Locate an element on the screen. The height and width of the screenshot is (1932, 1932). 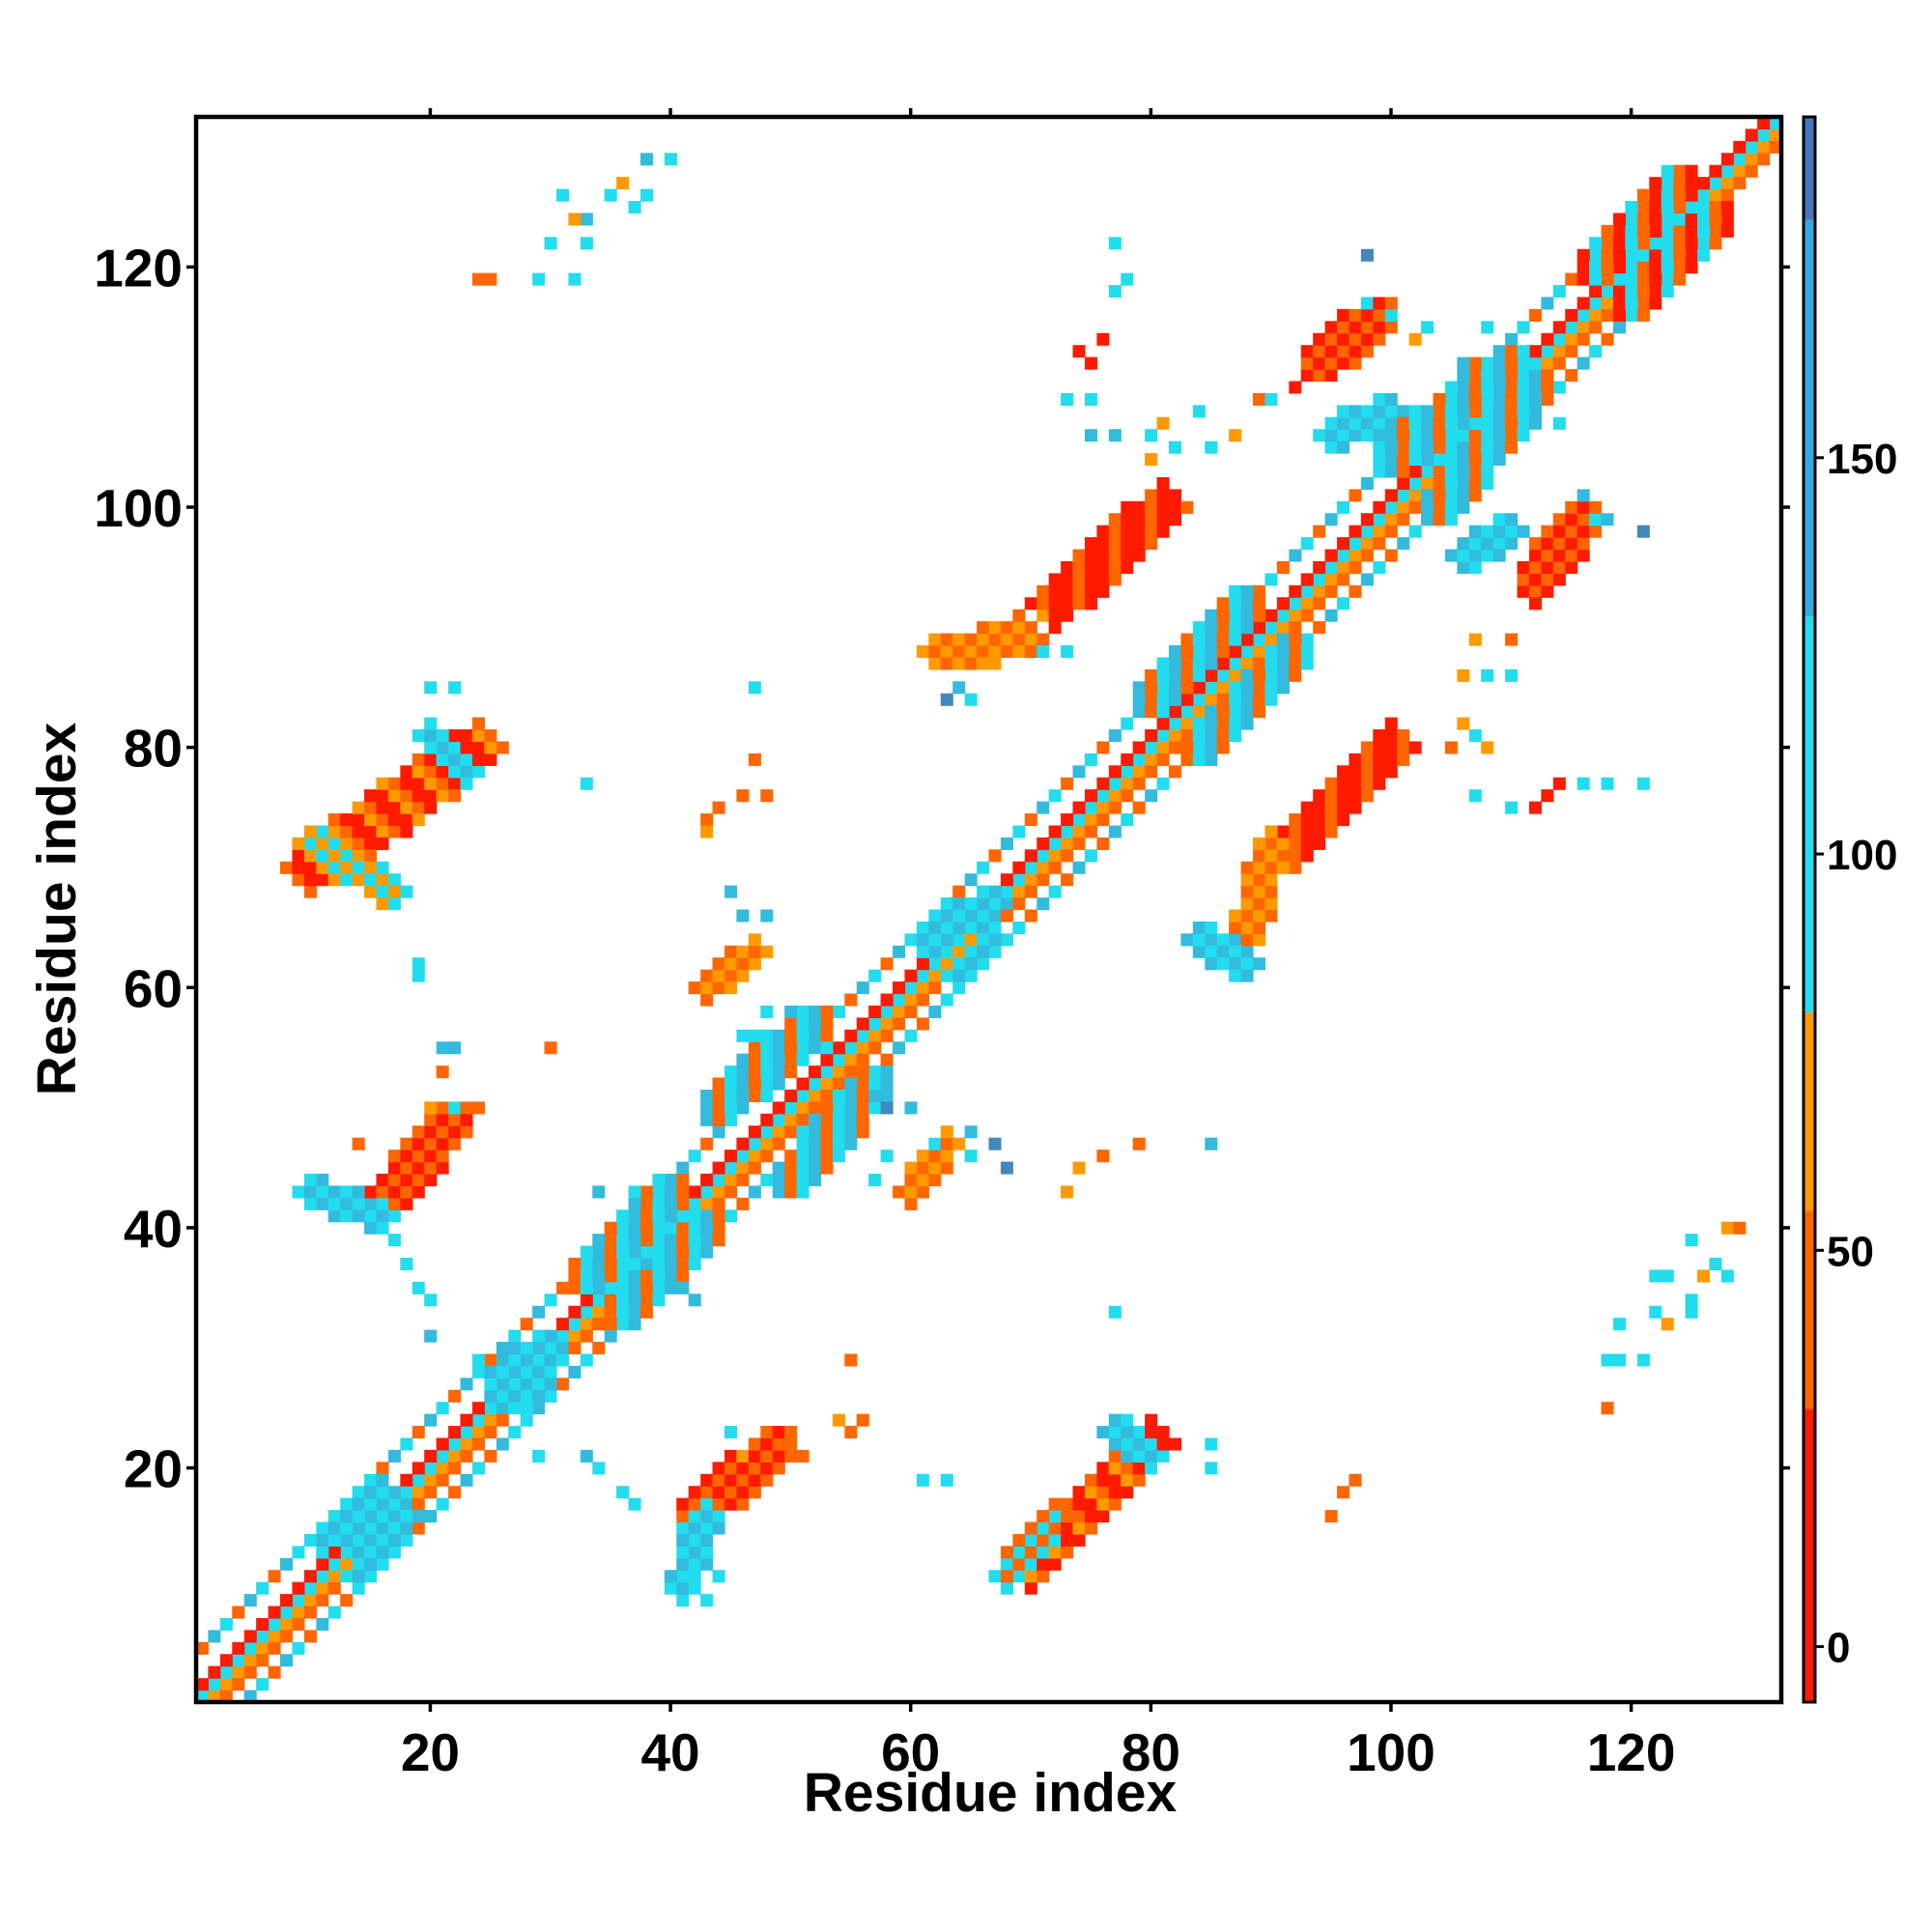
x-tick-label: 40 is located at coordinates (669, 1752).